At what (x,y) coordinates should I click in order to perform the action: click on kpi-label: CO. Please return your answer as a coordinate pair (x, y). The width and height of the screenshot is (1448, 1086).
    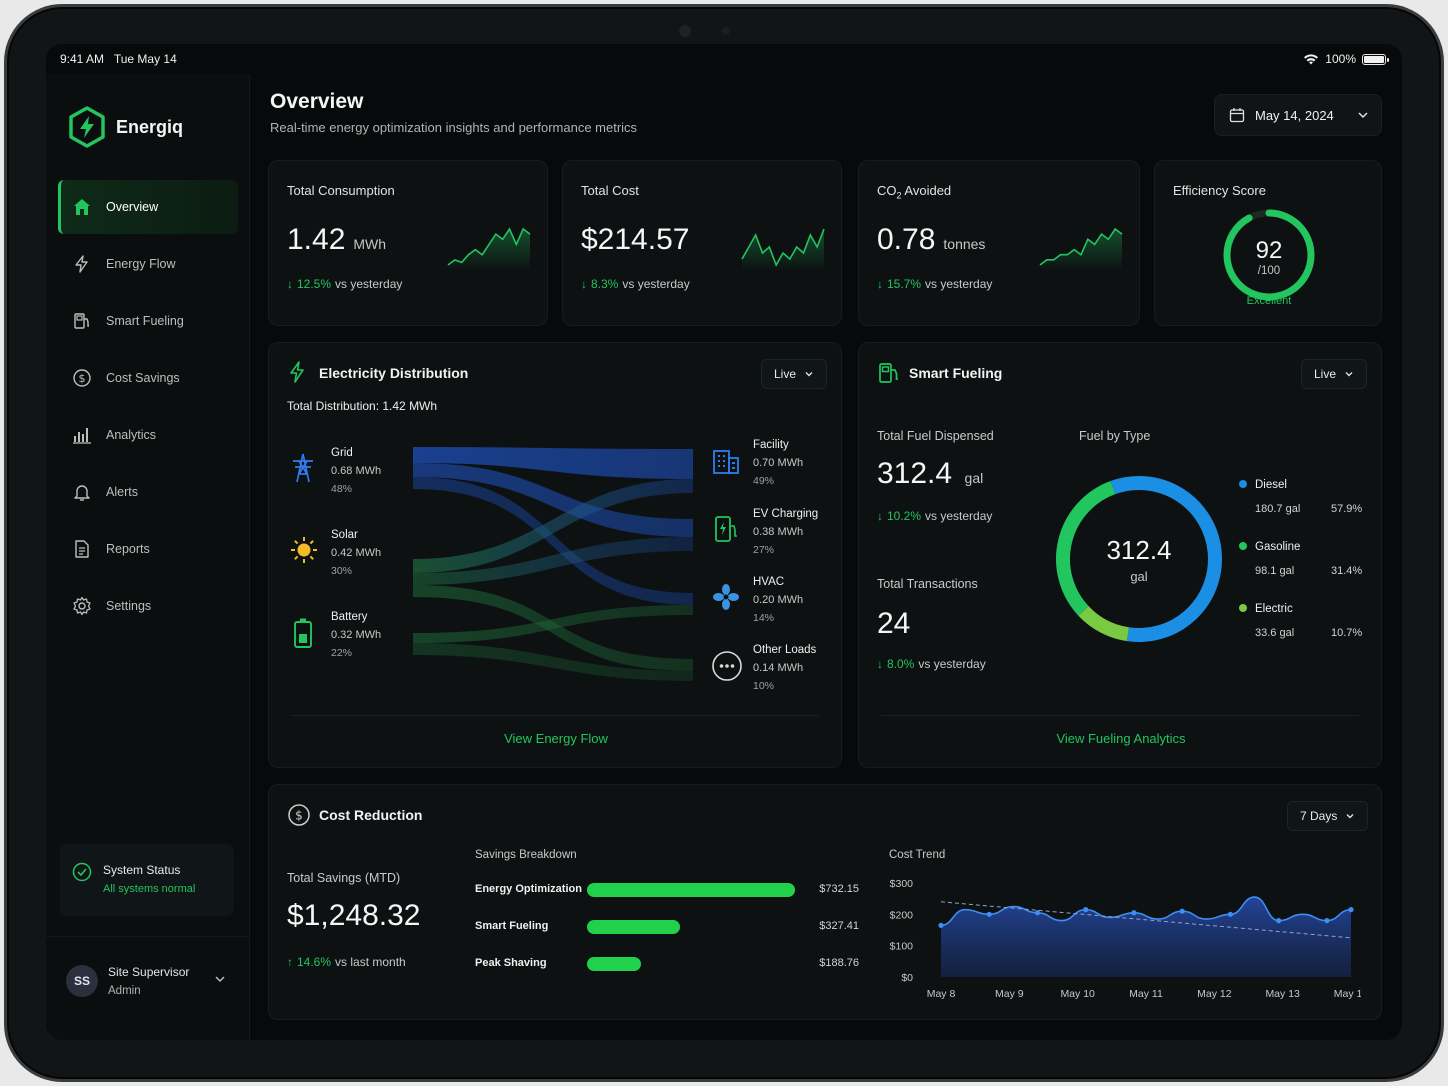
    Looking at the image, I should click on (887, 190).